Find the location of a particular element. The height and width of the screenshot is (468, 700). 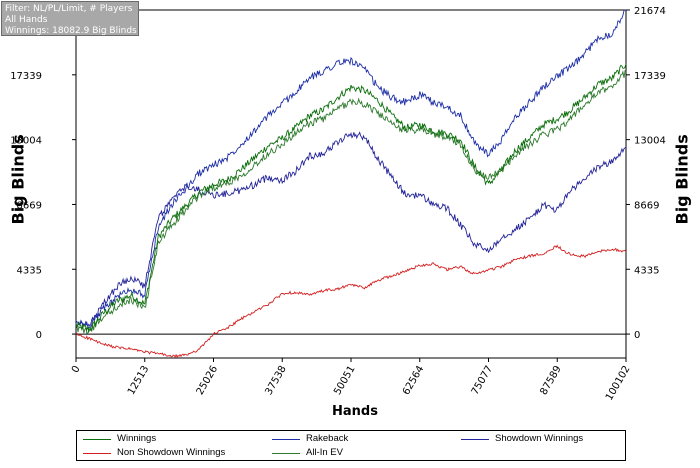

y-axis-title-left: Big Blinds is located at coordinates (18, 179).